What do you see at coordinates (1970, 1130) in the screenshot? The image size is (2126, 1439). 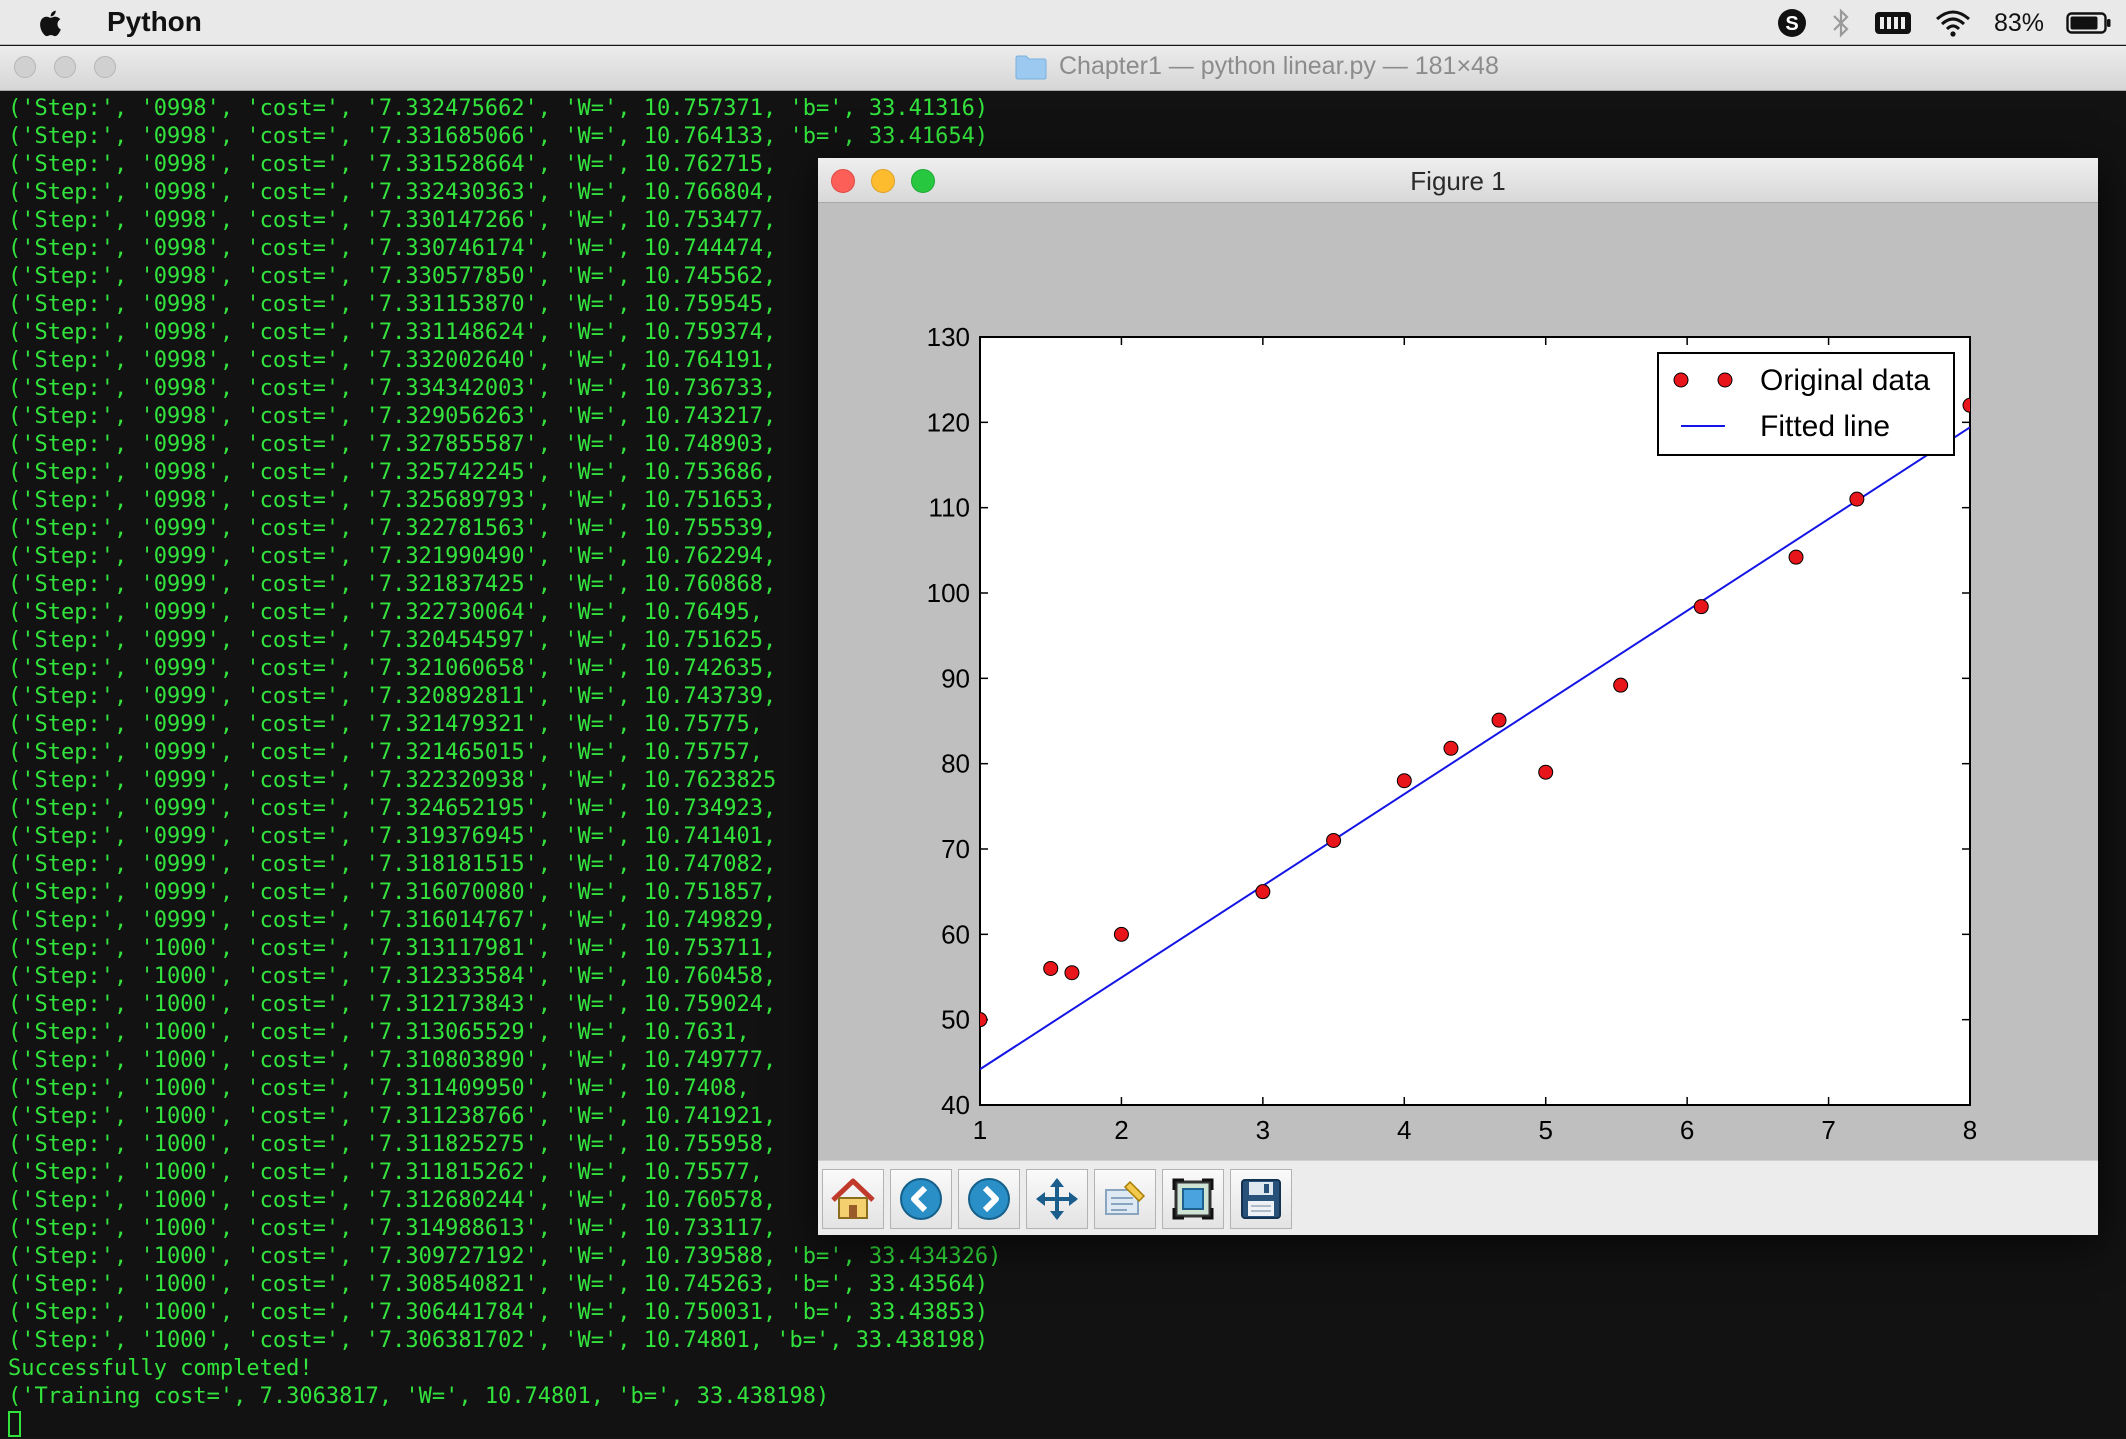 I see `x-tick-label: 8` at bounding box center [1970, 1130].